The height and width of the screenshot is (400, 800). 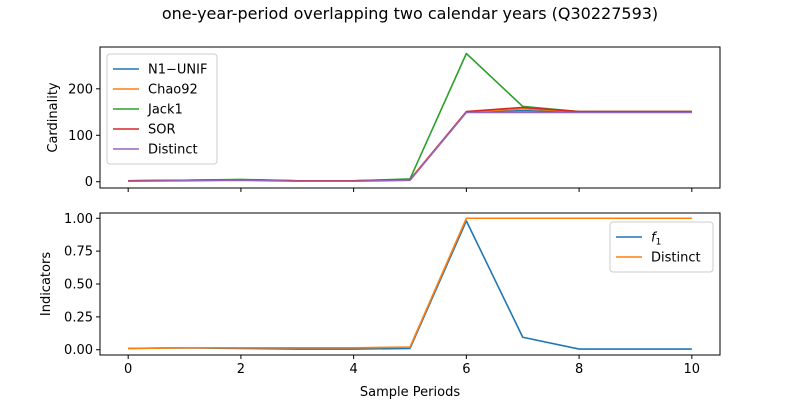 What do you see at coordinates (466, 369) in the screenshot?
I see `x-tick-label: 6` at bounding box center [466, 369].